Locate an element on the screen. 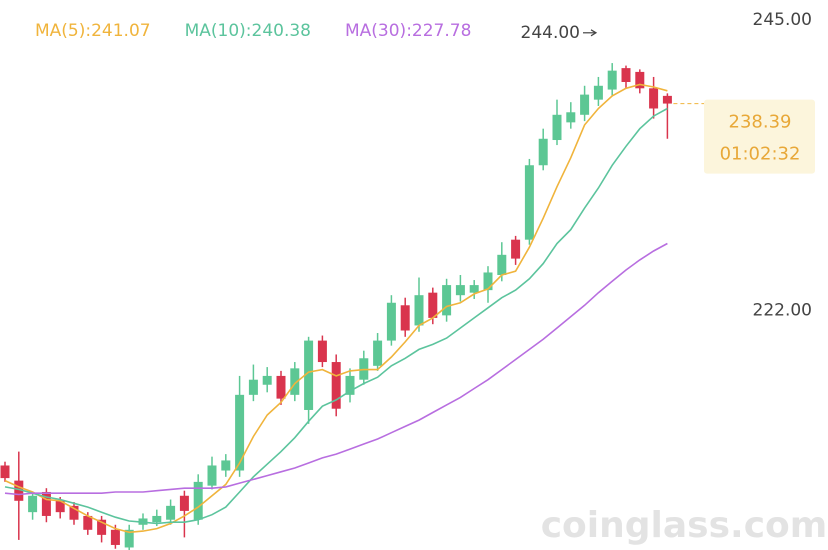 This screenshot has height=550, width=828. high-marker-arrowhead is located at coordinates (594, 33).